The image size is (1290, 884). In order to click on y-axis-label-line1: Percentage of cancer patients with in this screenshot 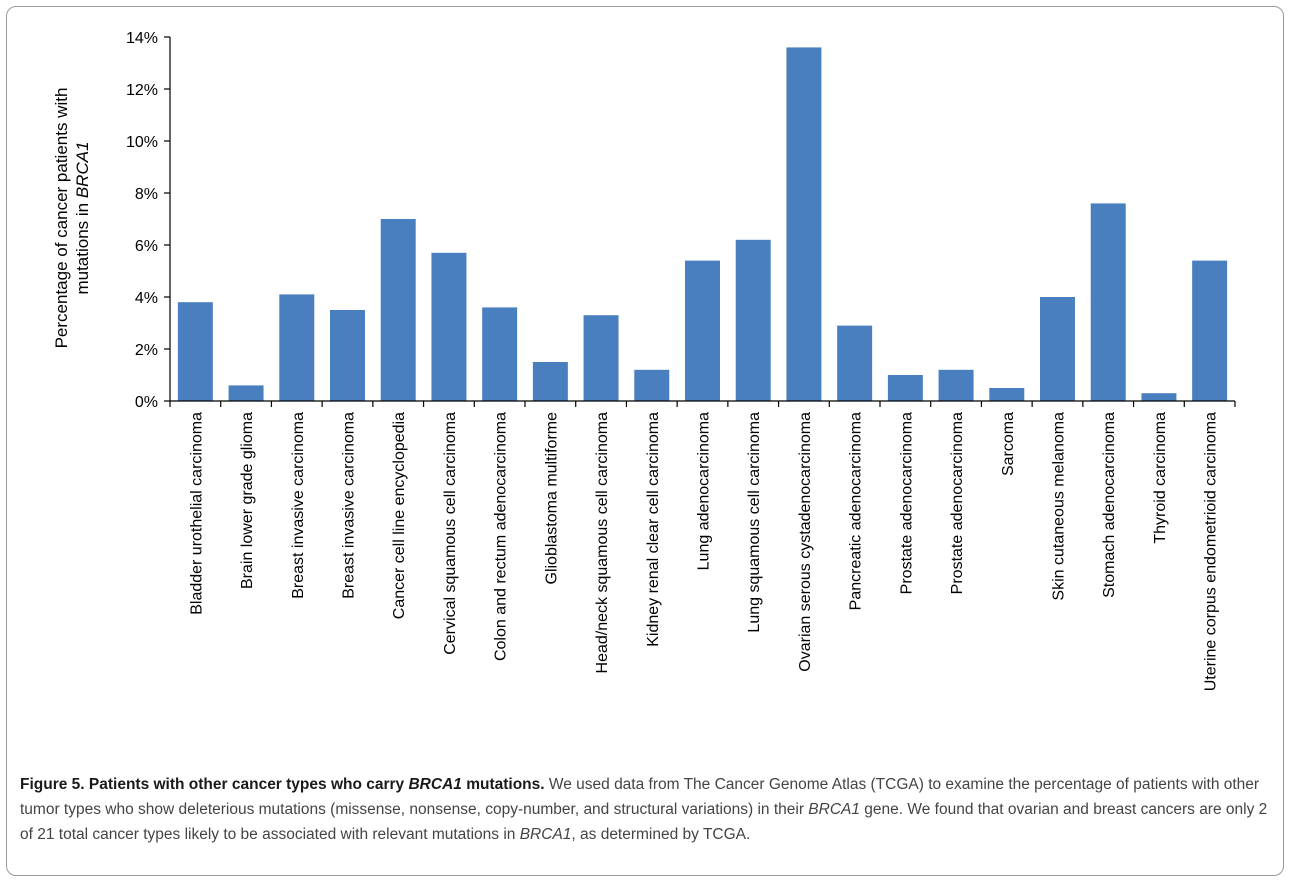, I will do `click(61, 218)`.